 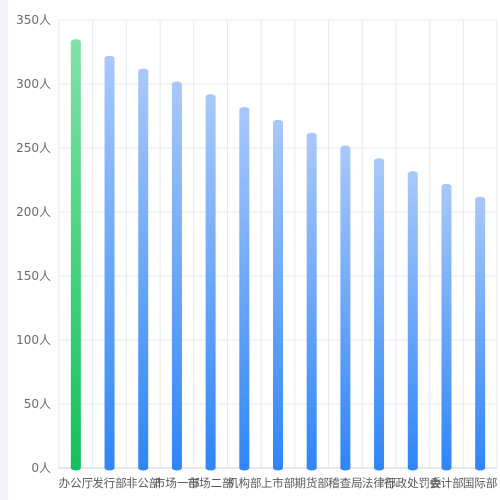 What do you see at coordinates (33, 212) in the screenshot?
I see `y-tick-label: 200人` at bounding box center [33, 212].